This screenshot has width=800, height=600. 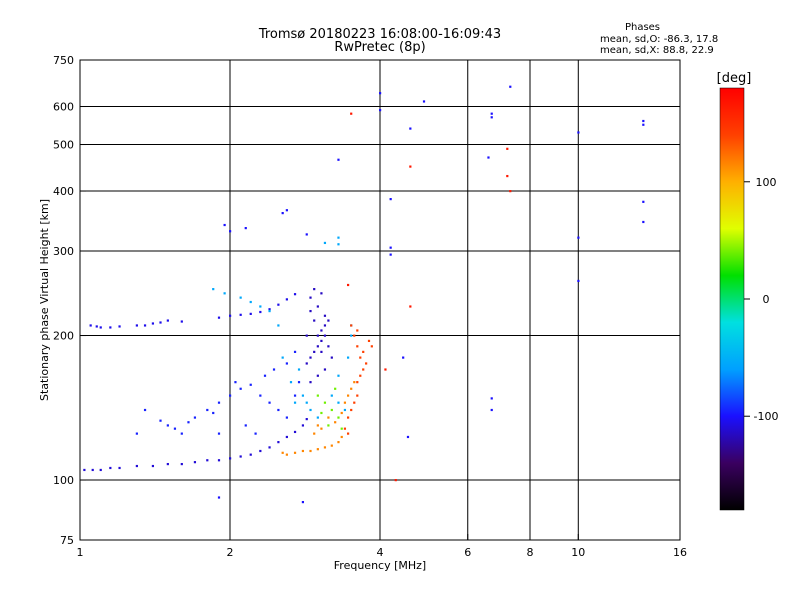 I want to click on colorbar-tick-label: 100, so click(x=766, y=182).